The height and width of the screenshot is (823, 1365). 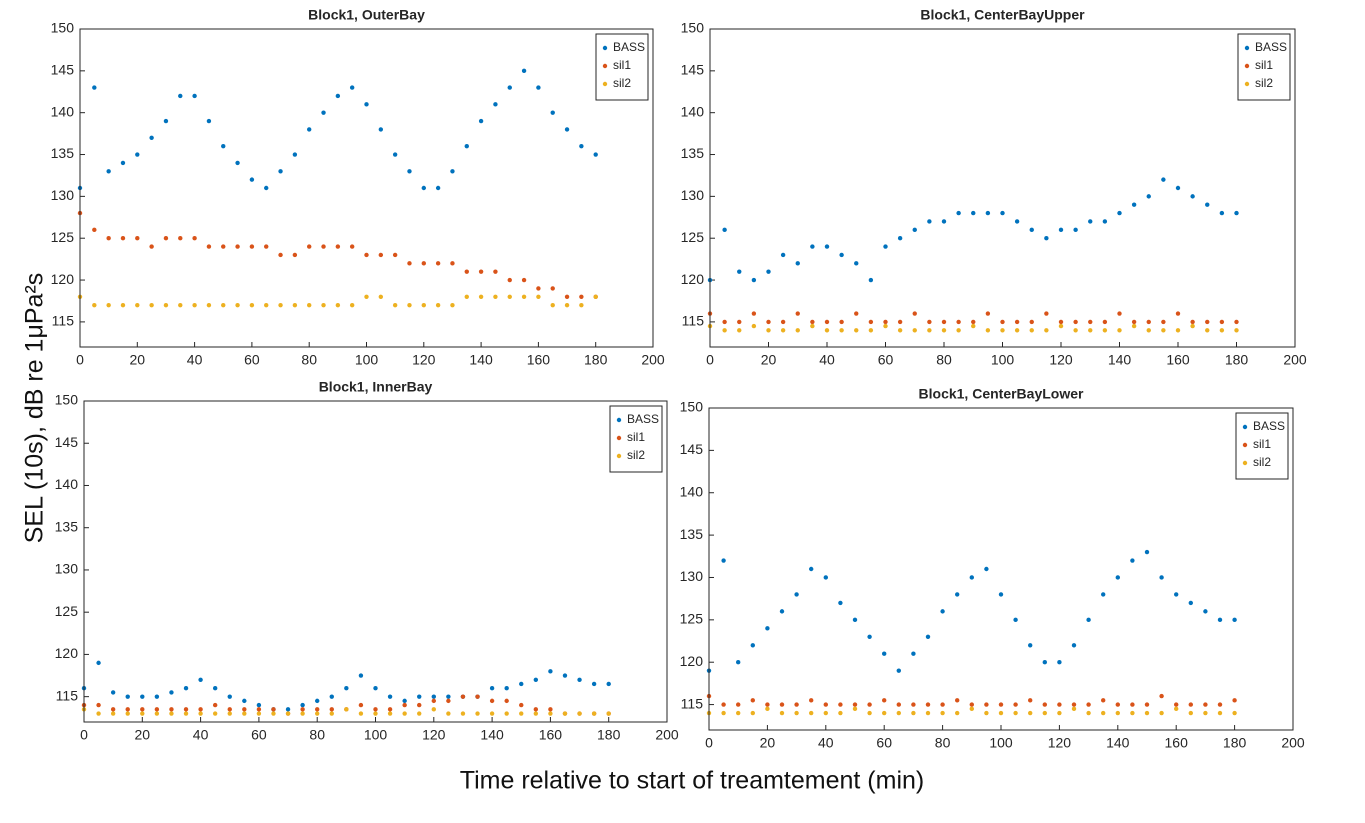 What do you see at coordinates (367, 360) in the screenshot?
I see `x-tick-label: 100` at bounding box center [367, 360].